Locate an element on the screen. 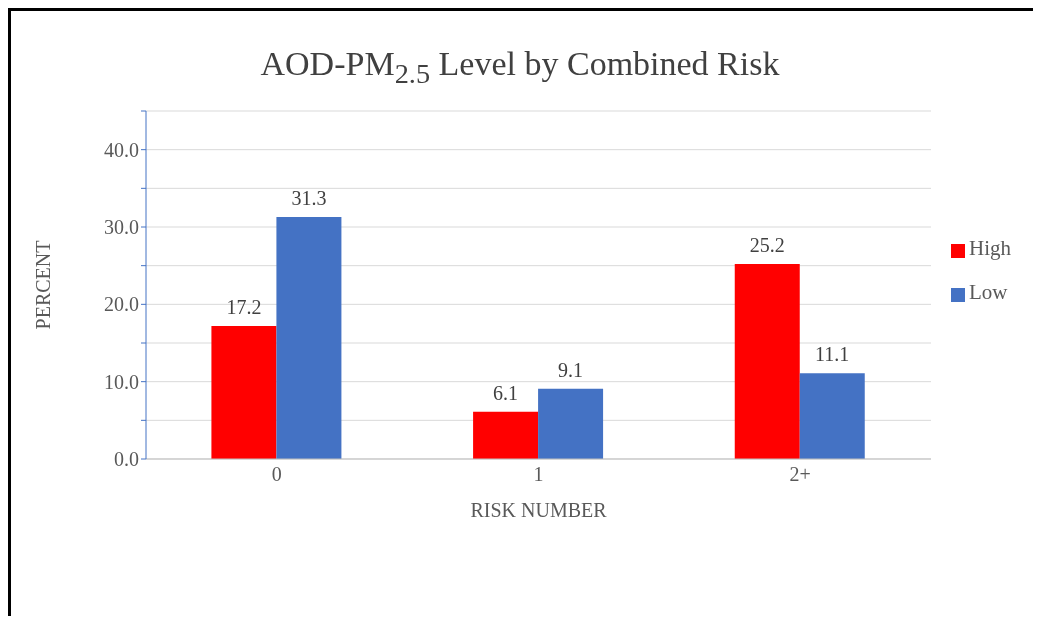  x-tick-label: 0 is located at coordinates (276, 474).